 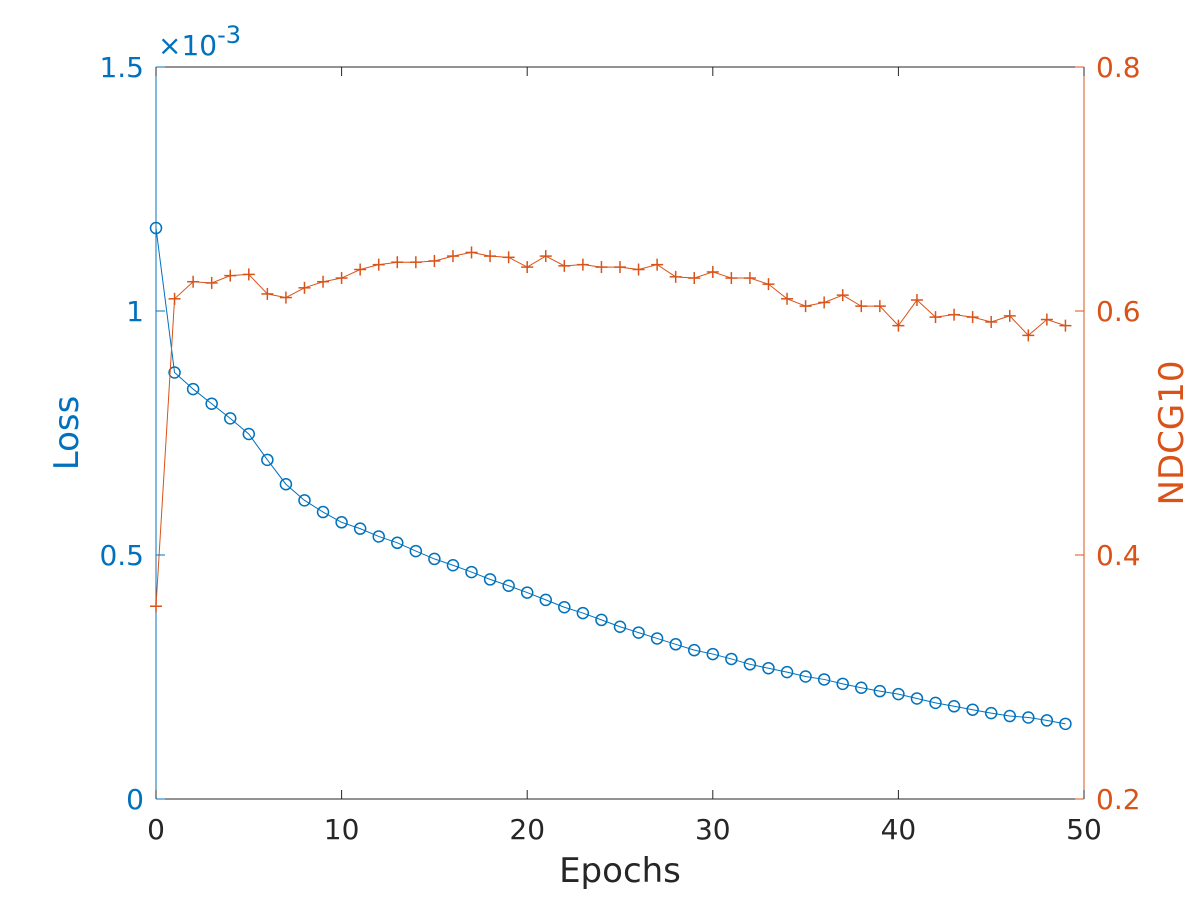 I want to click on x-axis-label: Epochs, so click(x=620, y=871).